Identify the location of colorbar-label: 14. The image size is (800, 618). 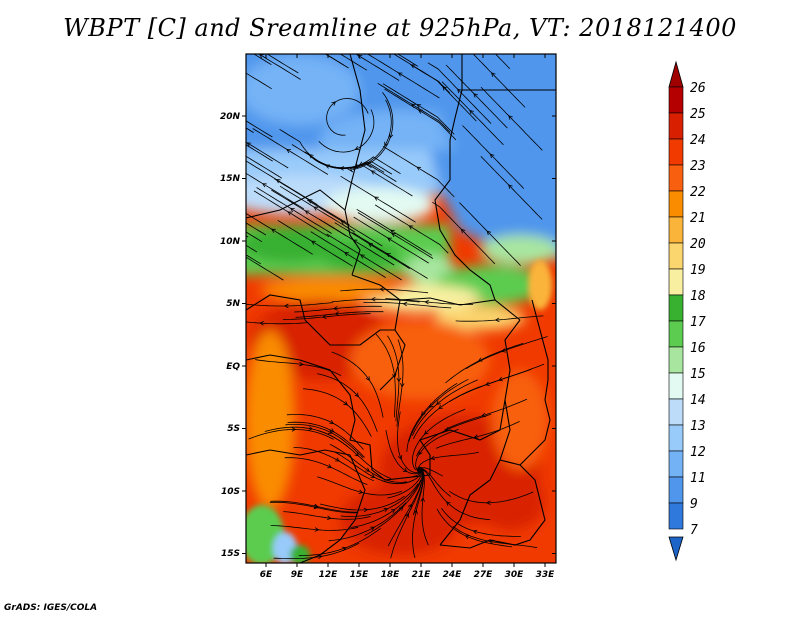
(698, 400).